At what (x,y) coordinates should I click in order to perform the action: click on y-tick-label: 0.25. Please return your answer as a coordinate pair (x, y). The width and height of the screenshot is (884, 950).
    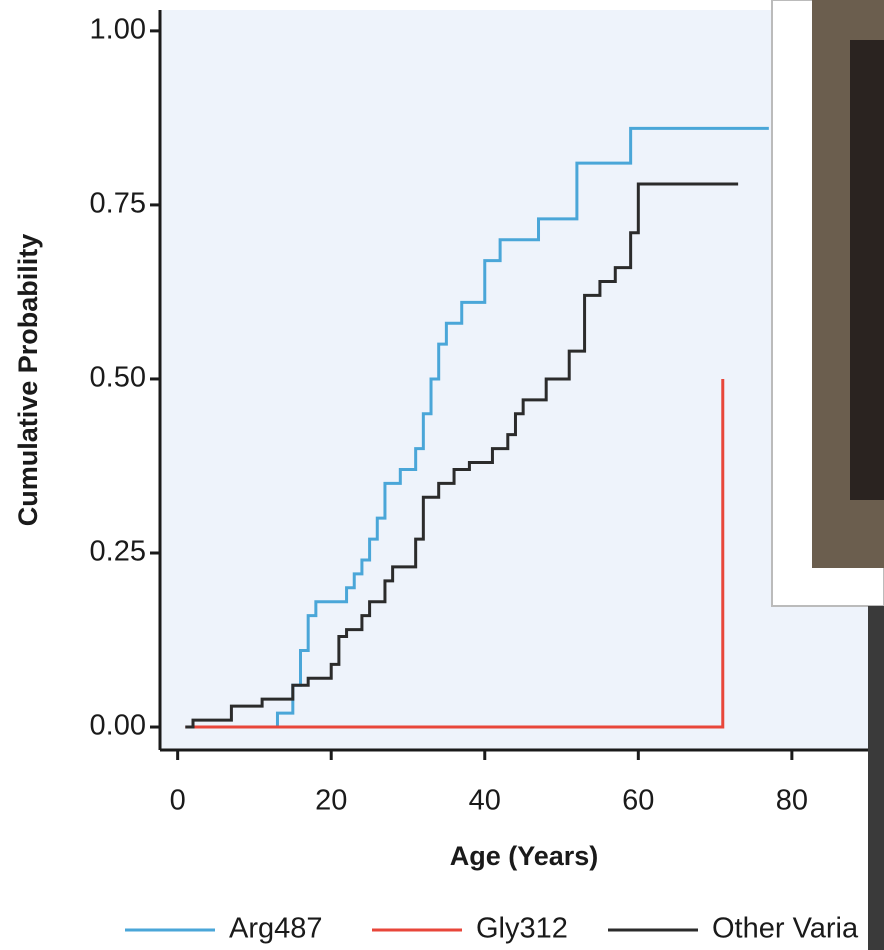
    Looking at the image, I should click on (118, 552).